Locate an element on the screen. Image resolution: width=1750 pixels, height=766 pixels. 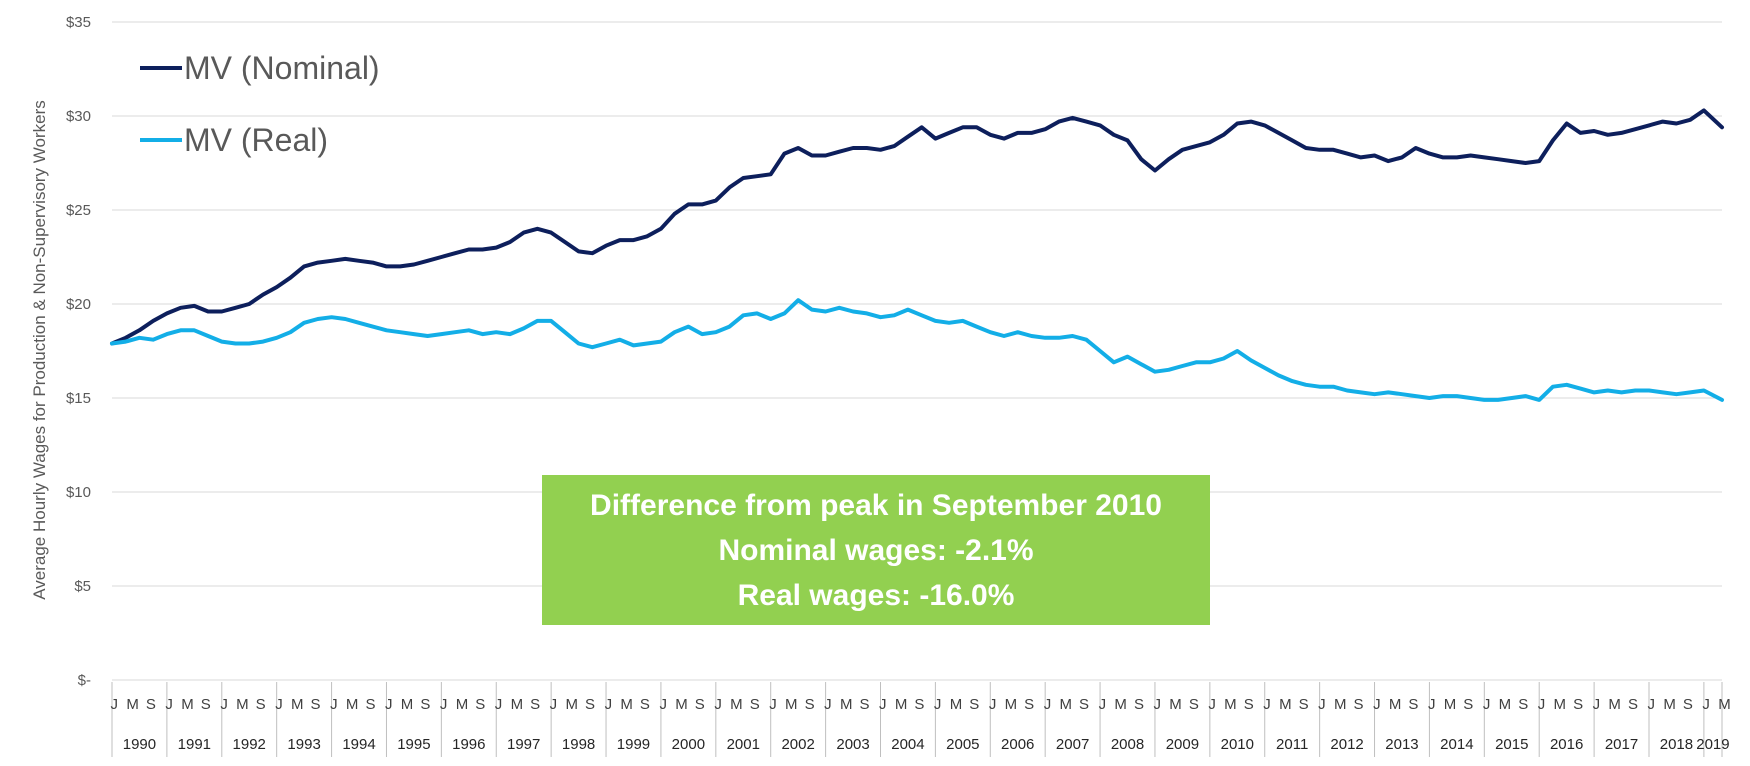
annotation-line-1: Difference from peak in September 2010 is located at coordinates (876, 505).